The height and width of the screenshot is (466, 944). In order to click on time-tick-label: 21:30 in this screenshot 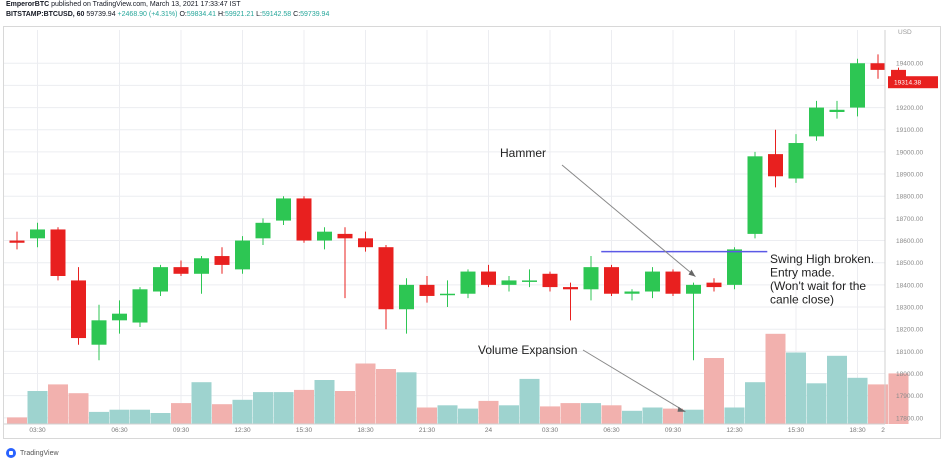, I will do `click(427, 430)`.